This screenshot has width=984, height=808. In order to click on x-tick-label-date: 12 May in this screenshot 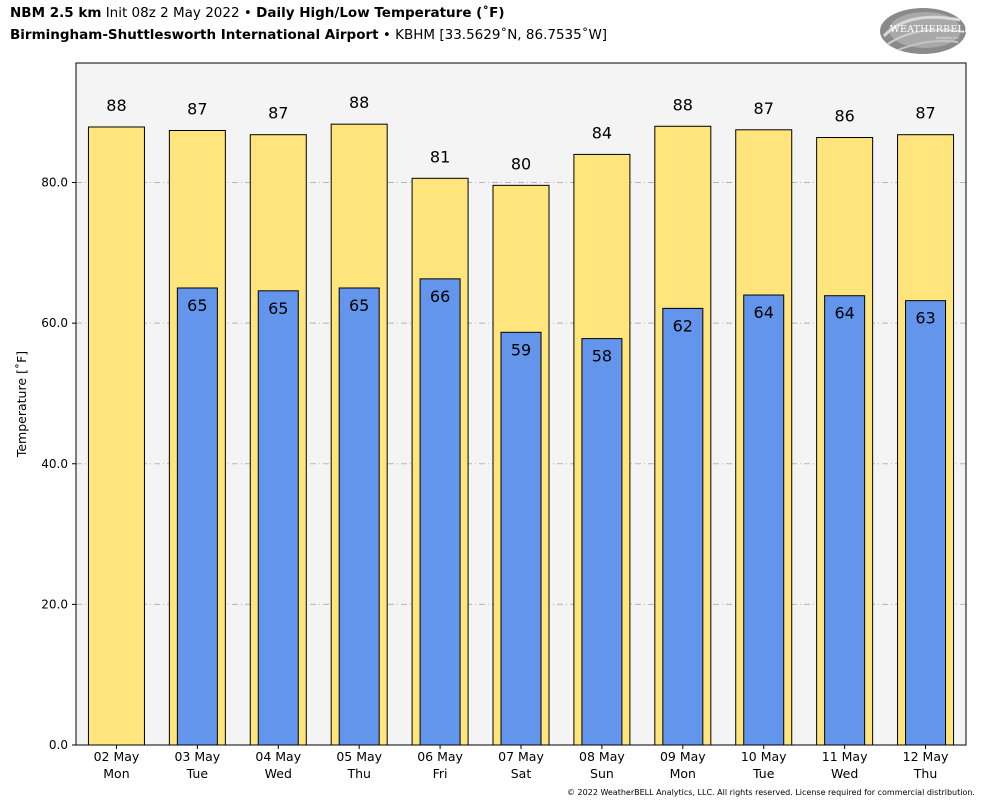, I will do `click(926, 756)`.